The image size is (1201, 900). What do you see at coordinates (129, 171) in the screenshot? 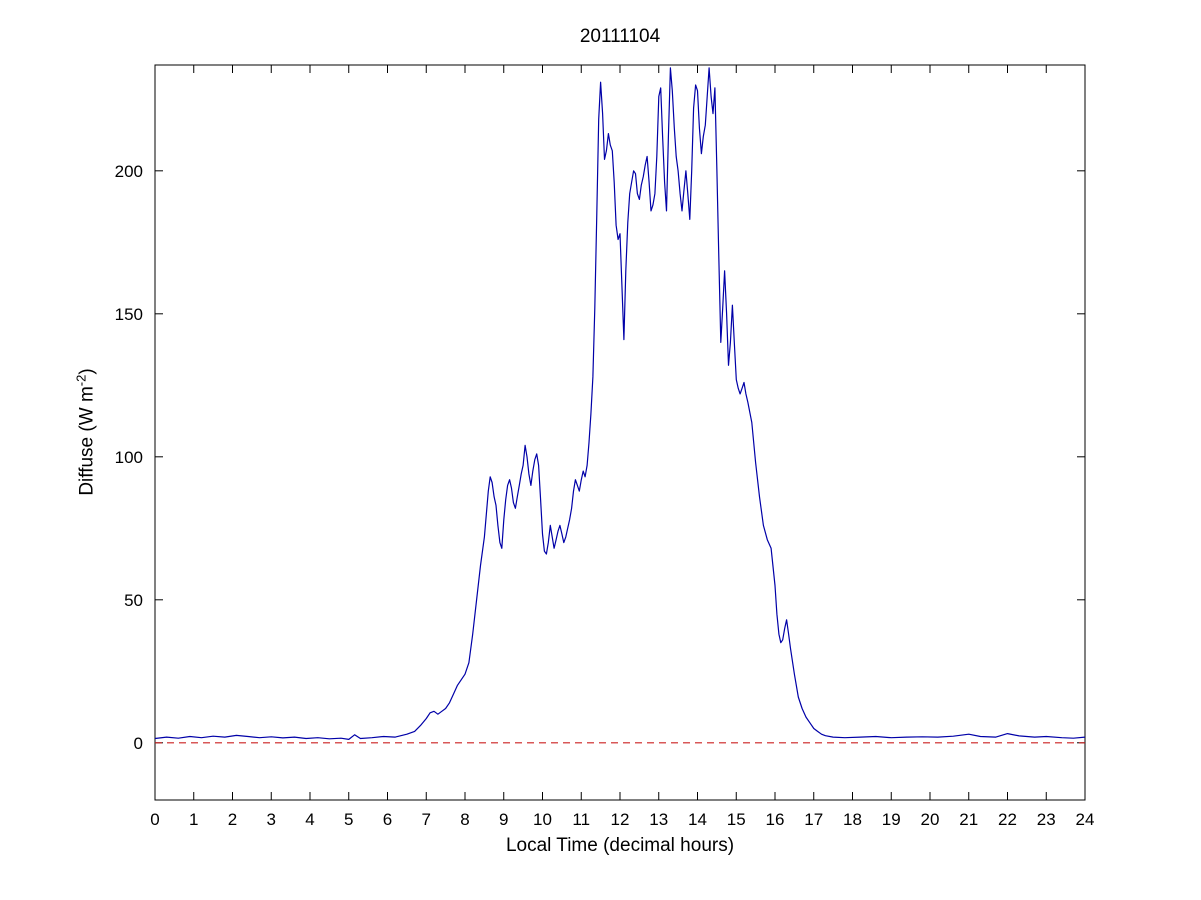
I see `y-tick-label: 200` at bounding box center [129, 171].